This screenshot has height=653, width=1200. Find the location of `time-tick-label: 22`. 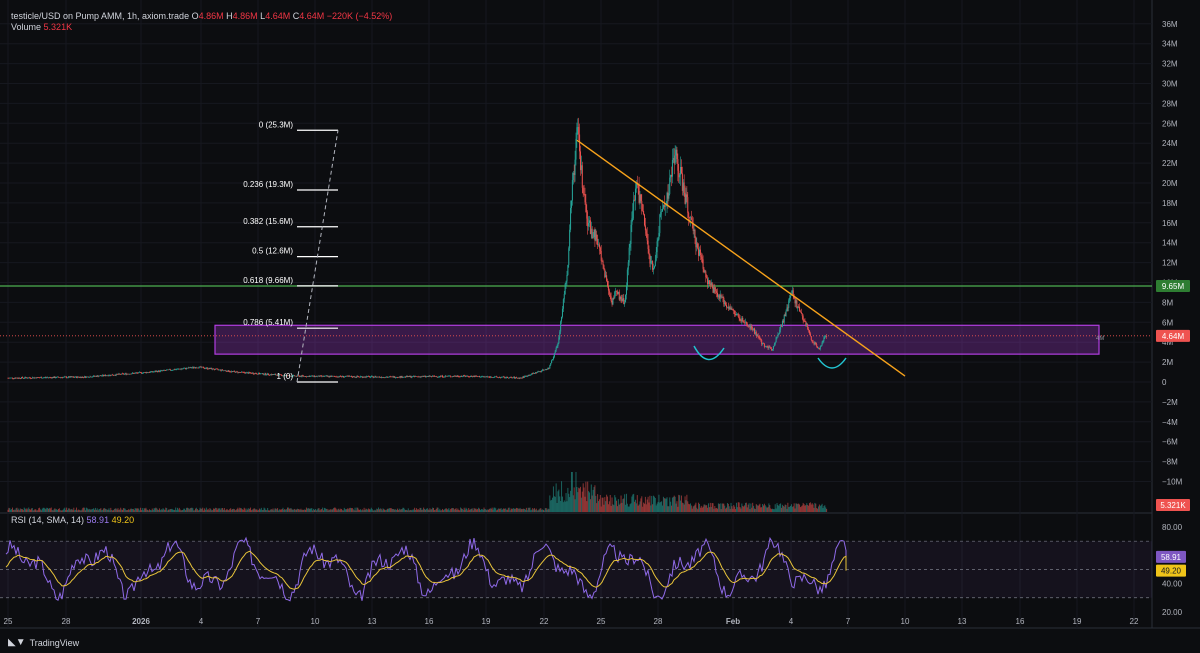

time-tick-label: 22 is located at coordinates (1134, 621).